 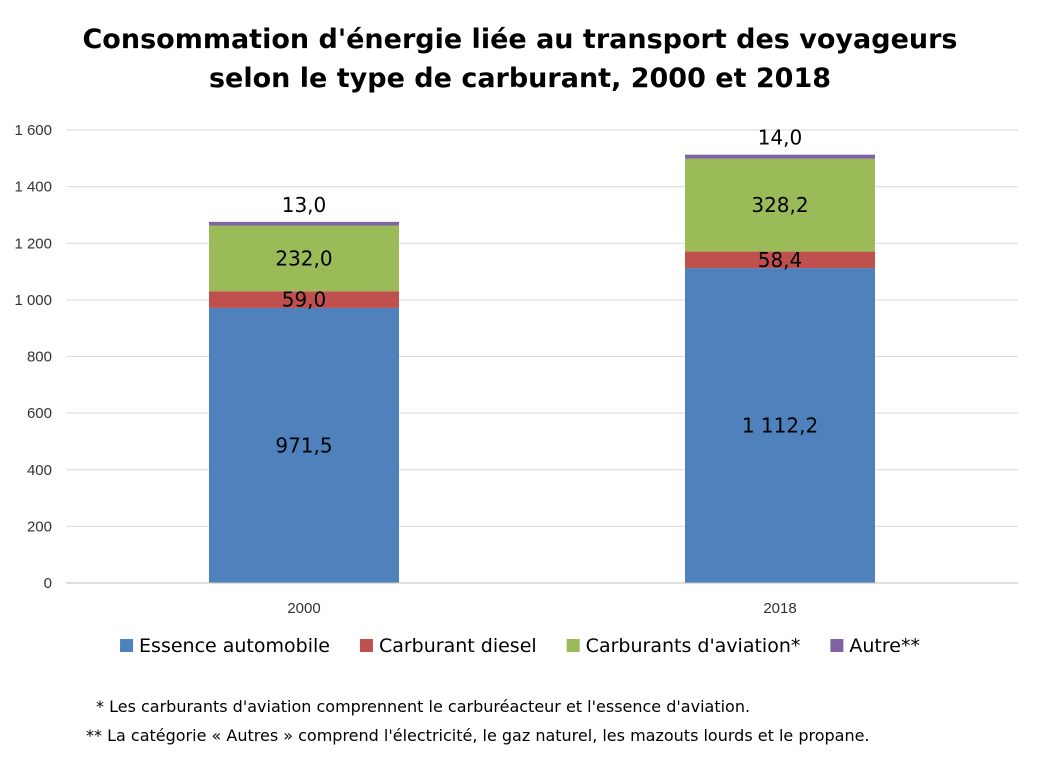 I want to click on chart-title-line-2: selon le type de carburant, 2000 et 2018, so click(x=520, y=78).